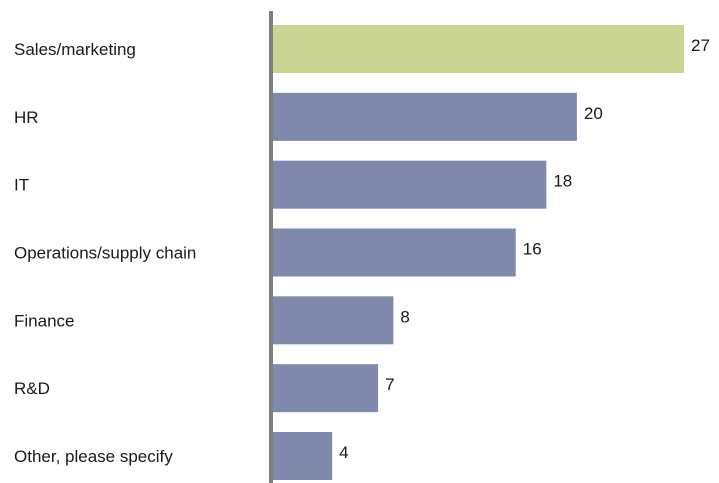 This screenshot has width=719, height=483. I want to click on category-label-r-d: R&D, so click(32, 388).